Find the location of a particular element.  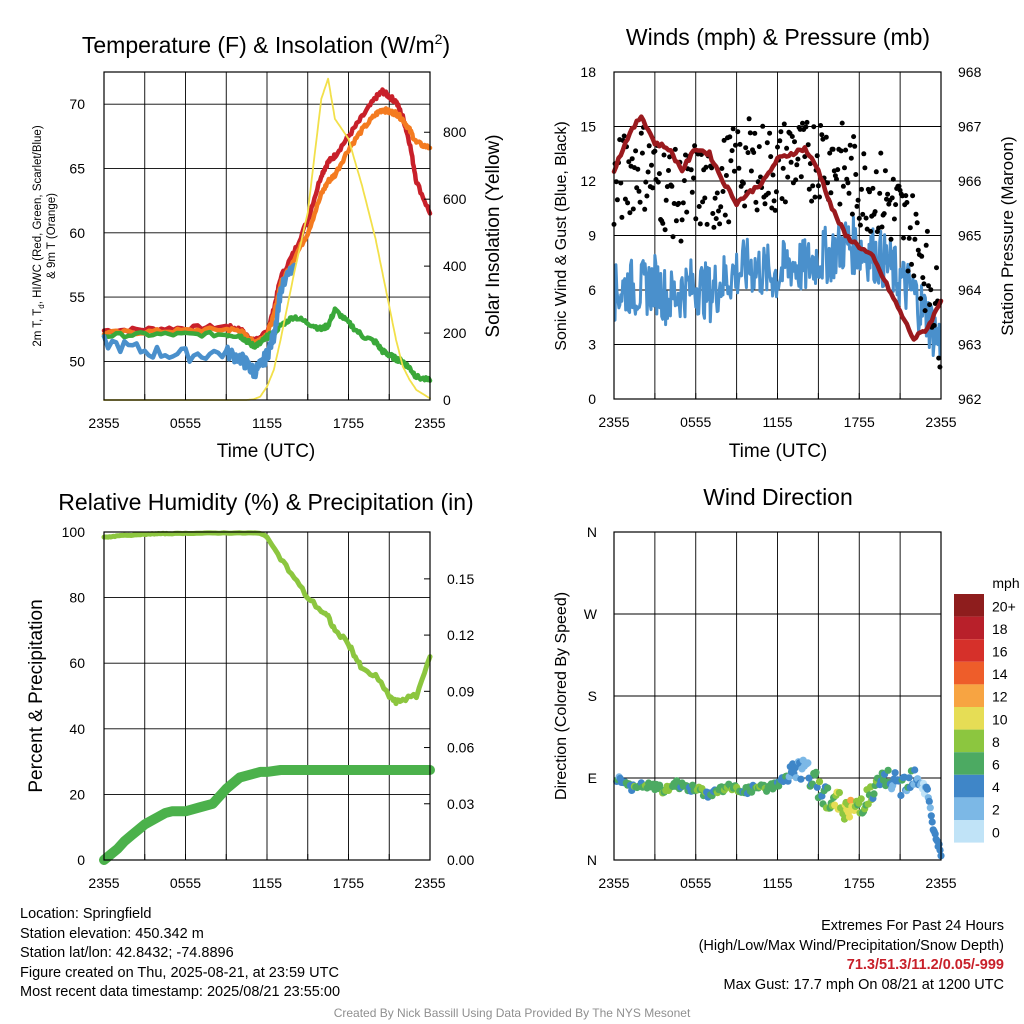

colorbar-label: 18 is located at coordinates (1000, 629).